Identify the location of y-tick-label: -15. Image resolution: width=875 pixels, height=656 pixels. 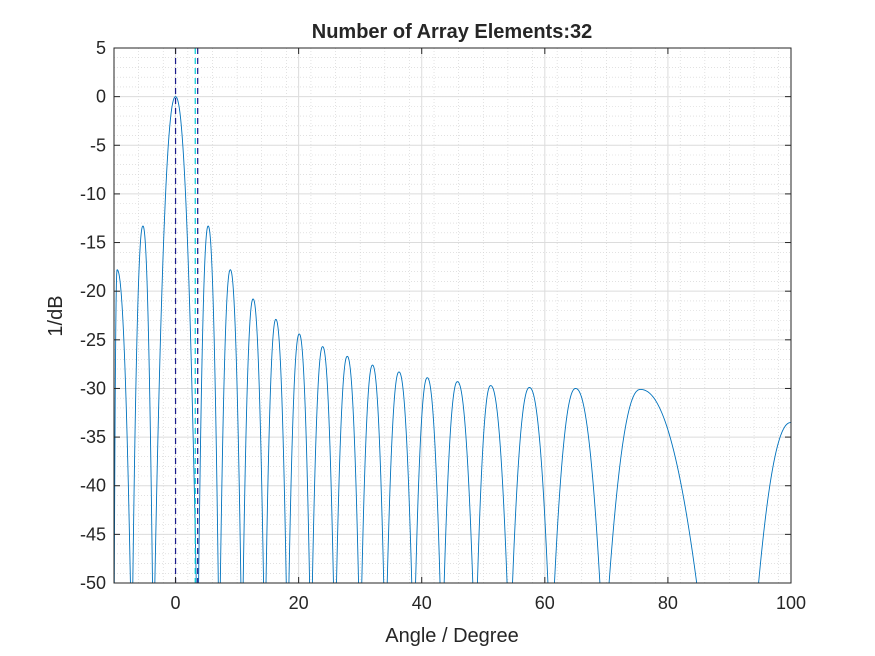
(93, 243).